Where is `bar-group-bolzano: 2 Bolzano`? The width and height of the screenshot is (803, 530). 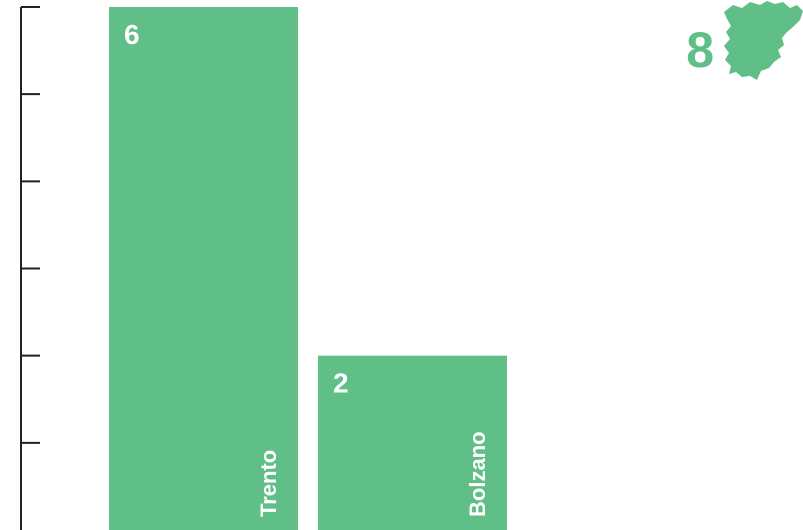 bar-group-bolzano: 2 Bolzano is located at coordinates (412, 442).